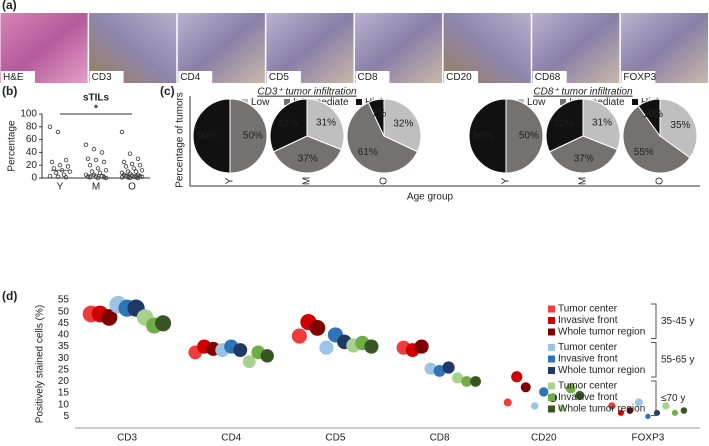 The width and height of the screenshot is (709, 446). Describe the element at coordinates (64, 381) in the screenshot. I see `y-tick-label: 20` at that location.